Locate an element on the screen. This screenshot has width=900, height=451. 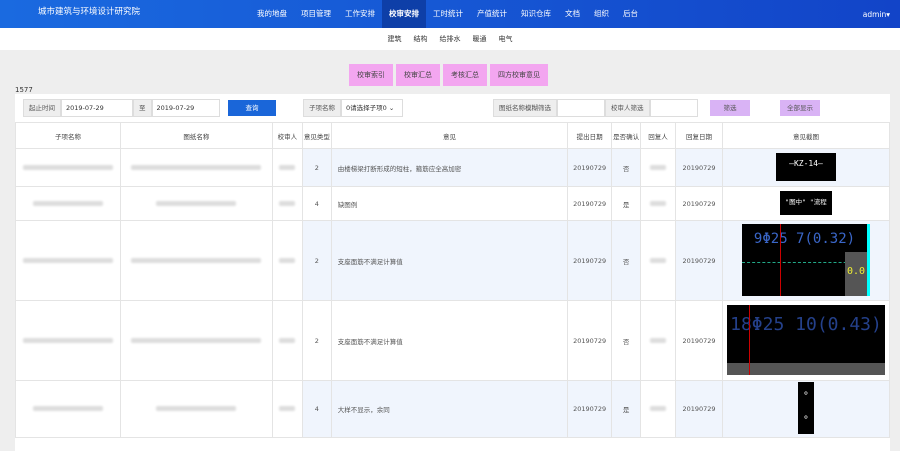
start-label: 起止时间 is located at coordinates (42, 108).